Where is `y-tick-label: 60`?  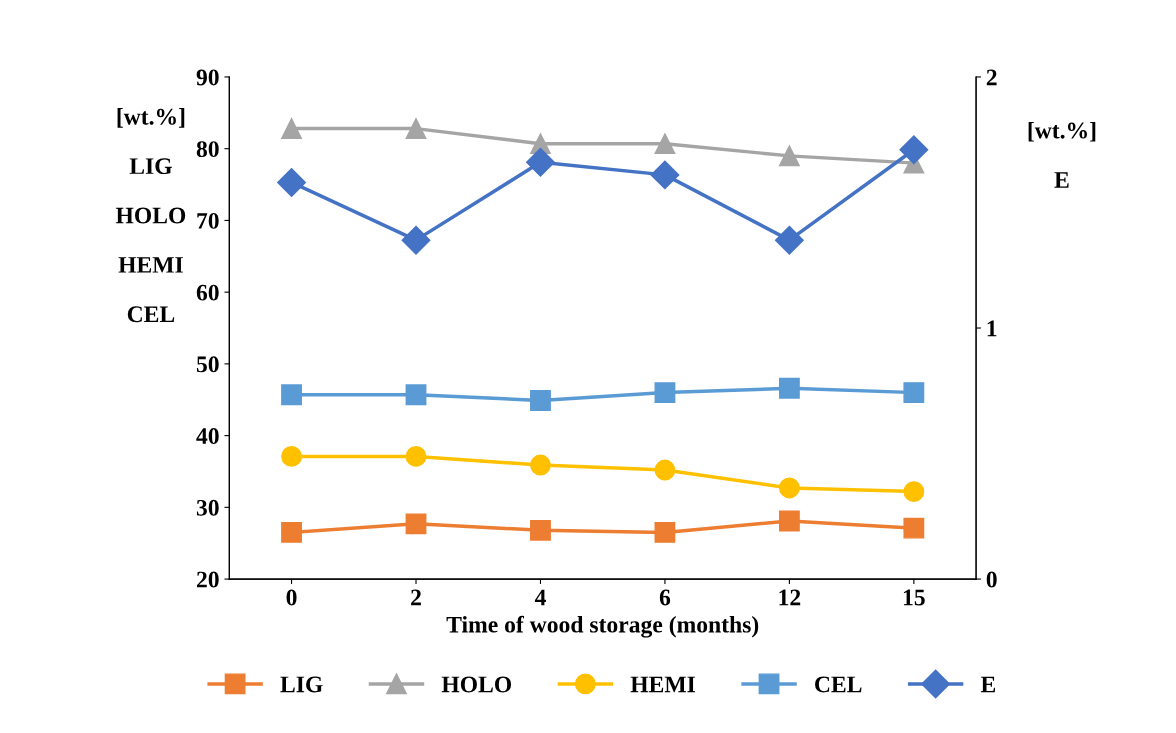
y-tick-label: 60 is located at coordinates (207, 292).